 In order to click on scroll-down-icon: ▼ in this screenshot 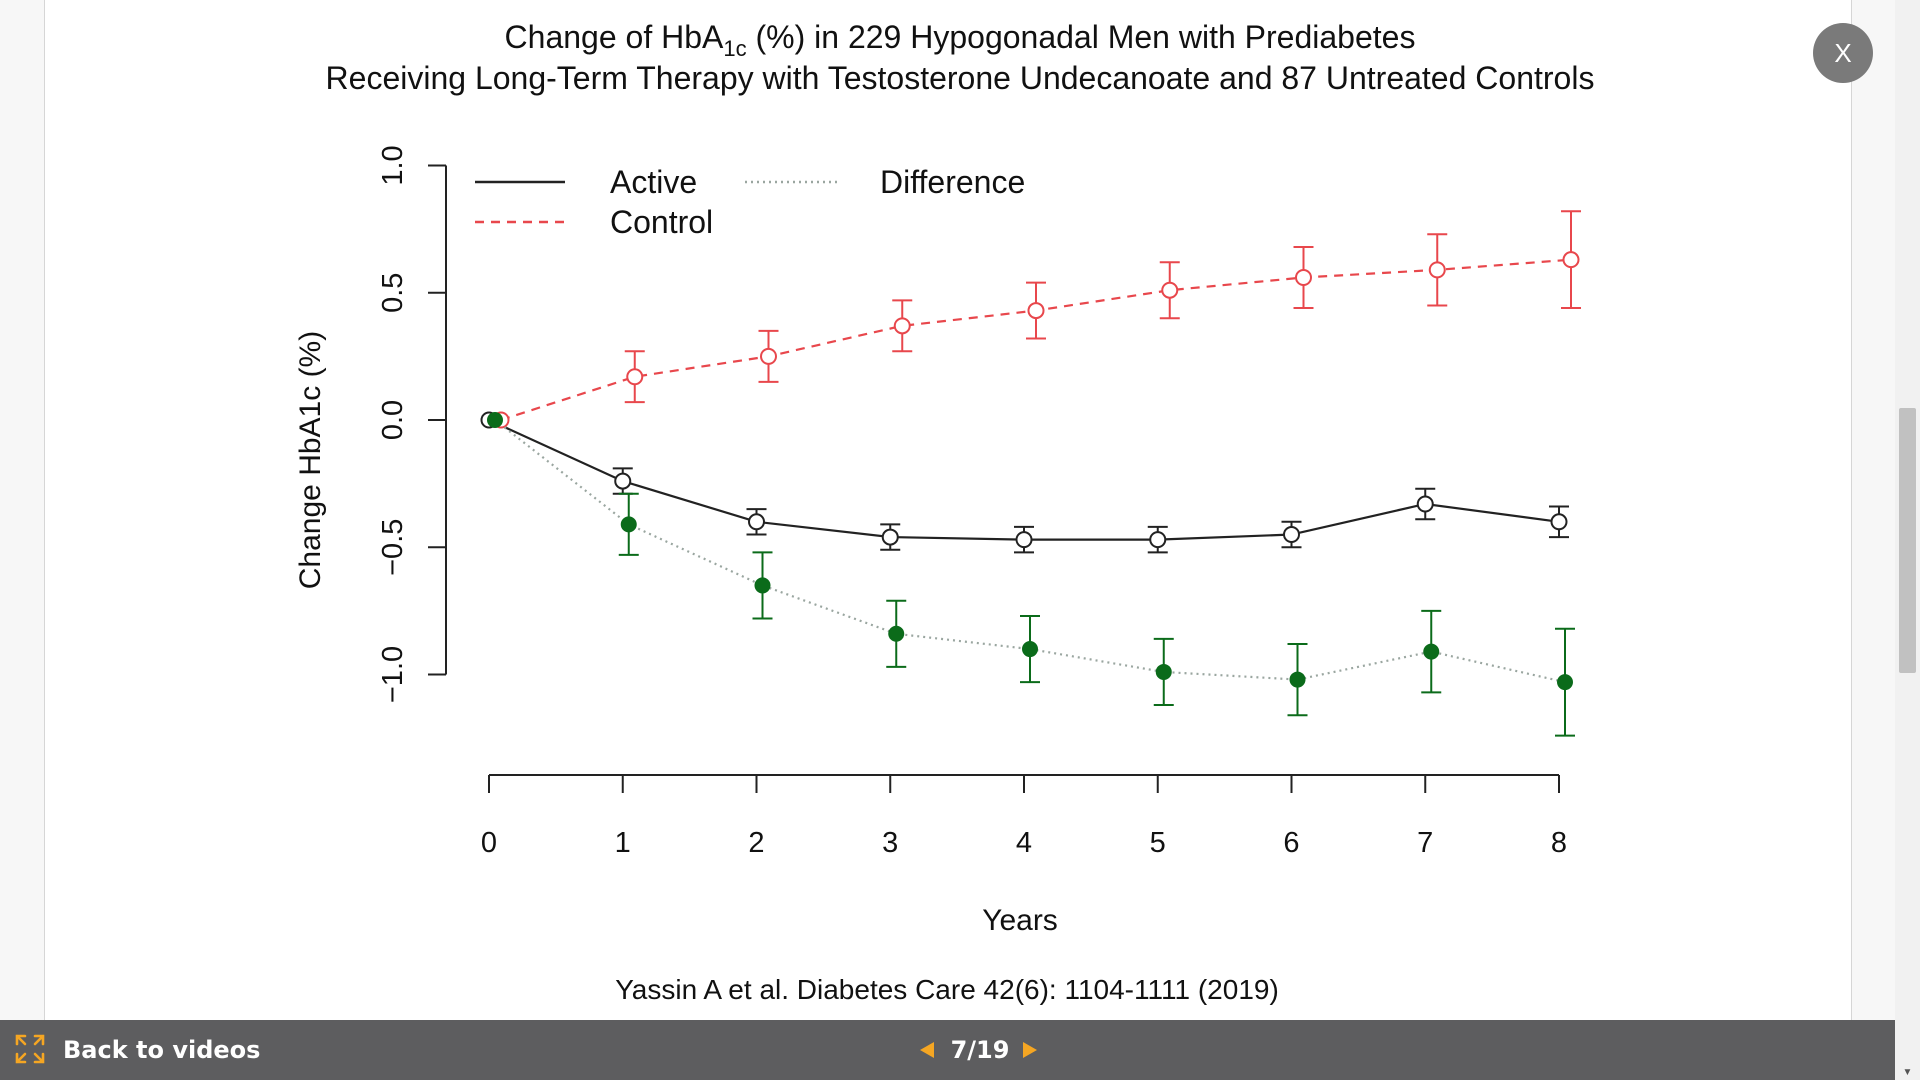, I will do `click(1907, 1072)`.